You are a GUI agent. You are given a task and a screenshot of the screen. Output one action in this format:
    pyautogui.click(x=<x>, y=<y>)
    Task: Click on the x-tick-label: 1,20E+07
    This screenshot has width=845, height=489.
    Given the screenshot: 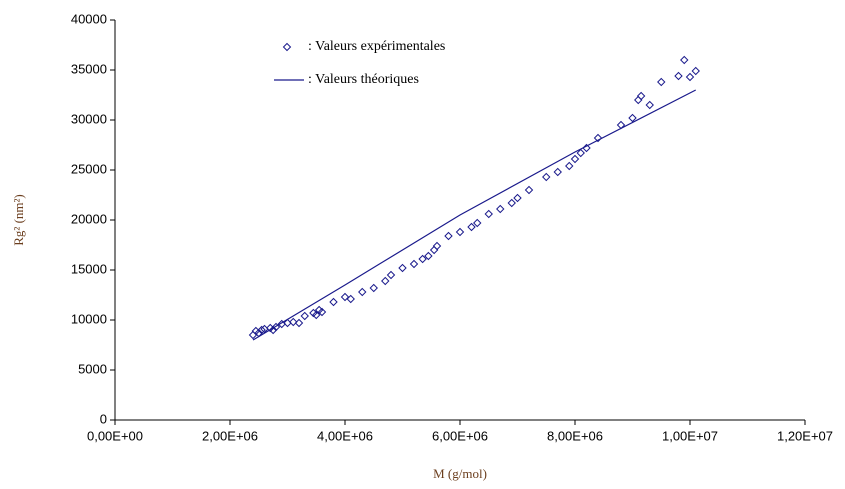 What is the action you would take?
    pyautogui.click(x=805, y=435)
    